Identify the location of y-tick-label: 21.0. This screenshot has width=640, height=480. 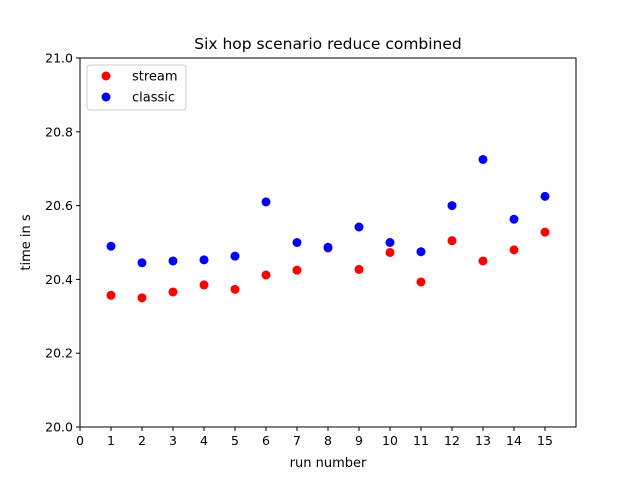
(59, 58).